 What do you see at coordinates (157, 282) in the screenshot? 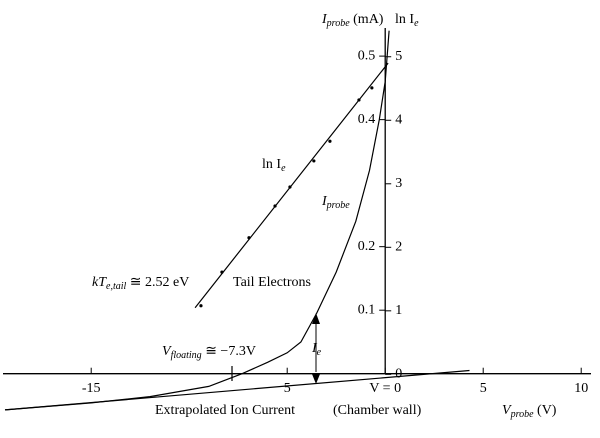
I see `annotation-part: ≅ 2.52 eV` at bounding box center [157, 282].